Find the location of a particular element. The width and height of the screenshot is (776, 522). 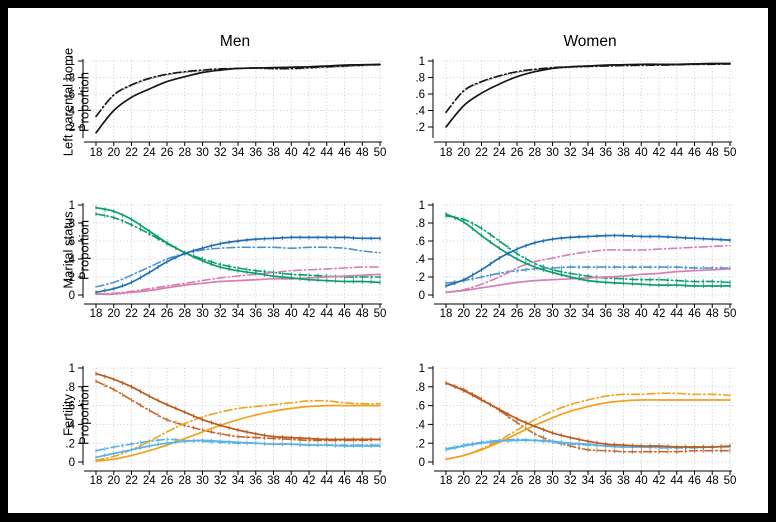

series-line-amber-dash is located at coordinates (238, 430).